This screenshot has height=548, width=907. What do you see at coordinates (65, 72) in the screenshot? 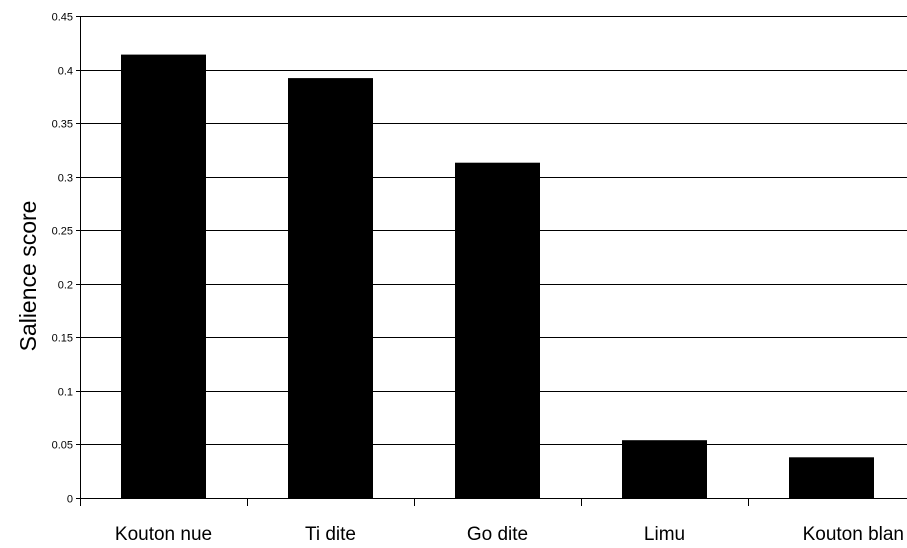
I see `y-tick-label: 0.4` at bounding box center [65, 72].